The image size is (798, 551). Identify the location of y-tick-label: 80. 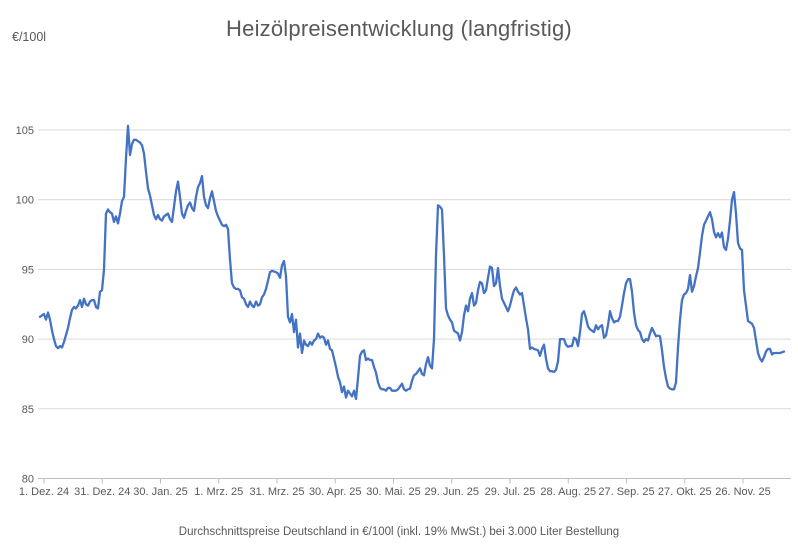
(28, 480).